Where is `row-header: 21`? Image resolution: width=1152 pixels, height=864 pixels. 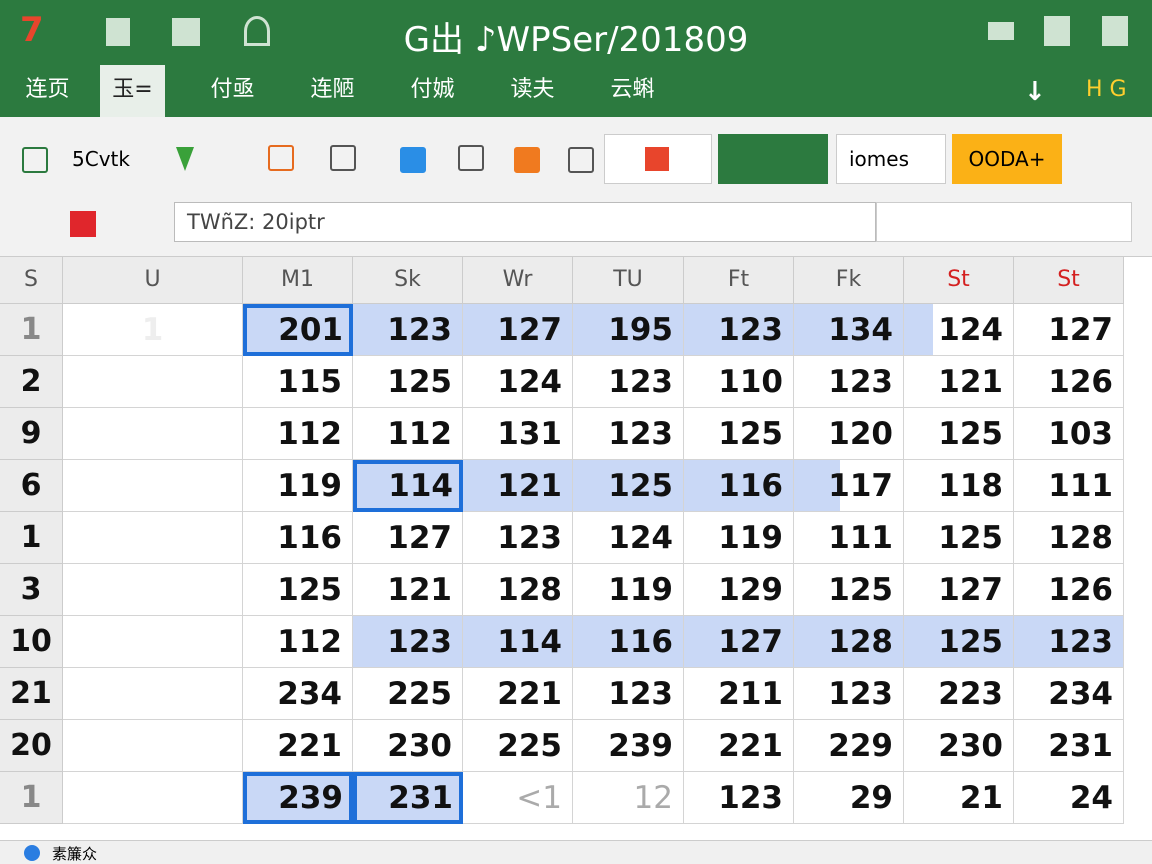 row-header: 21 is located at coordinates (31, 694).